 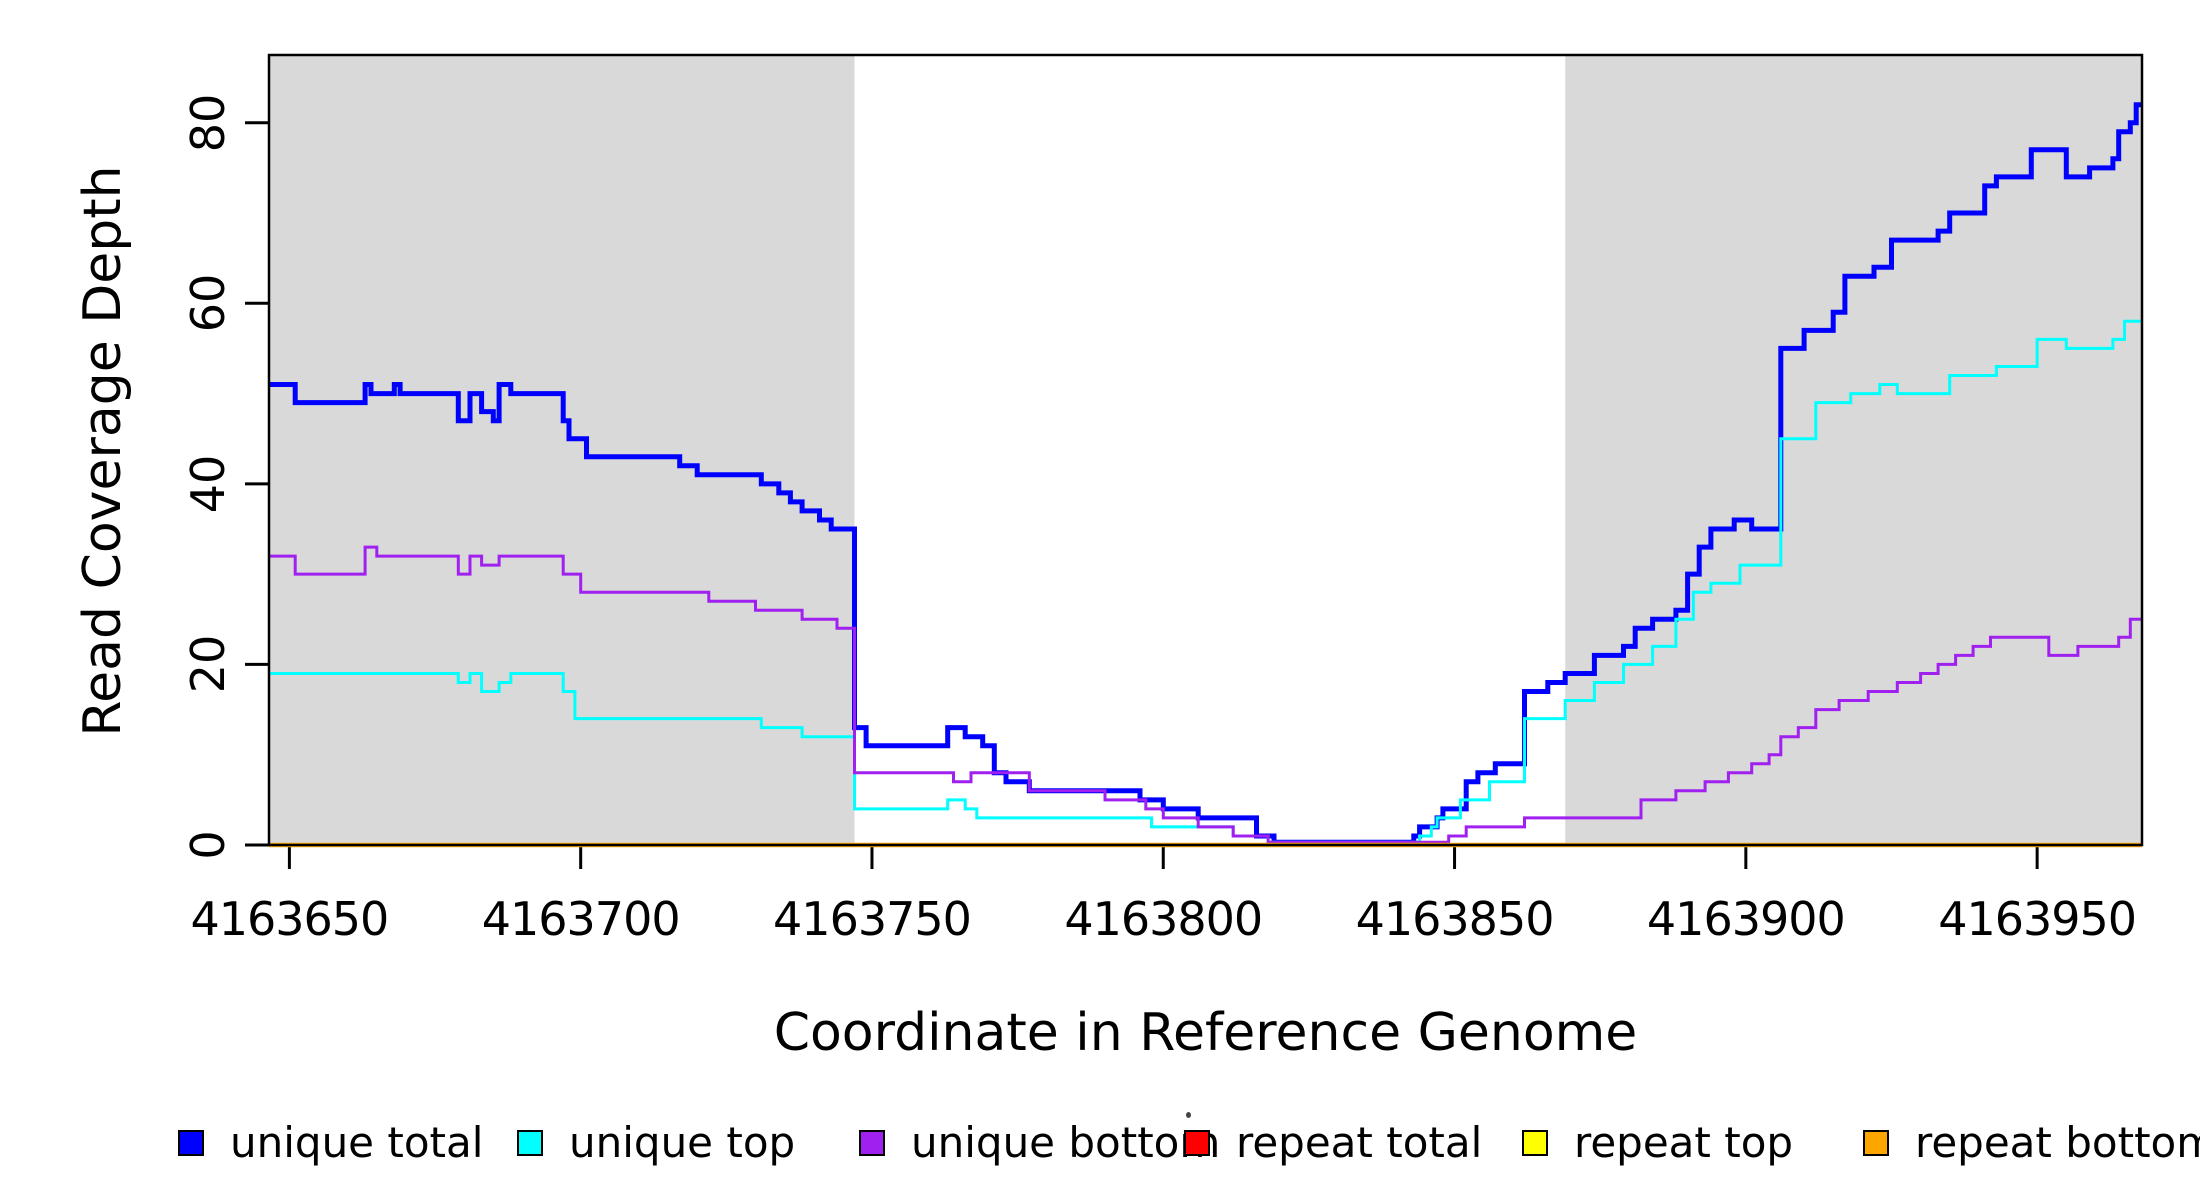 I want to click on y-tick-label: 80, so click(x=208, y=122).